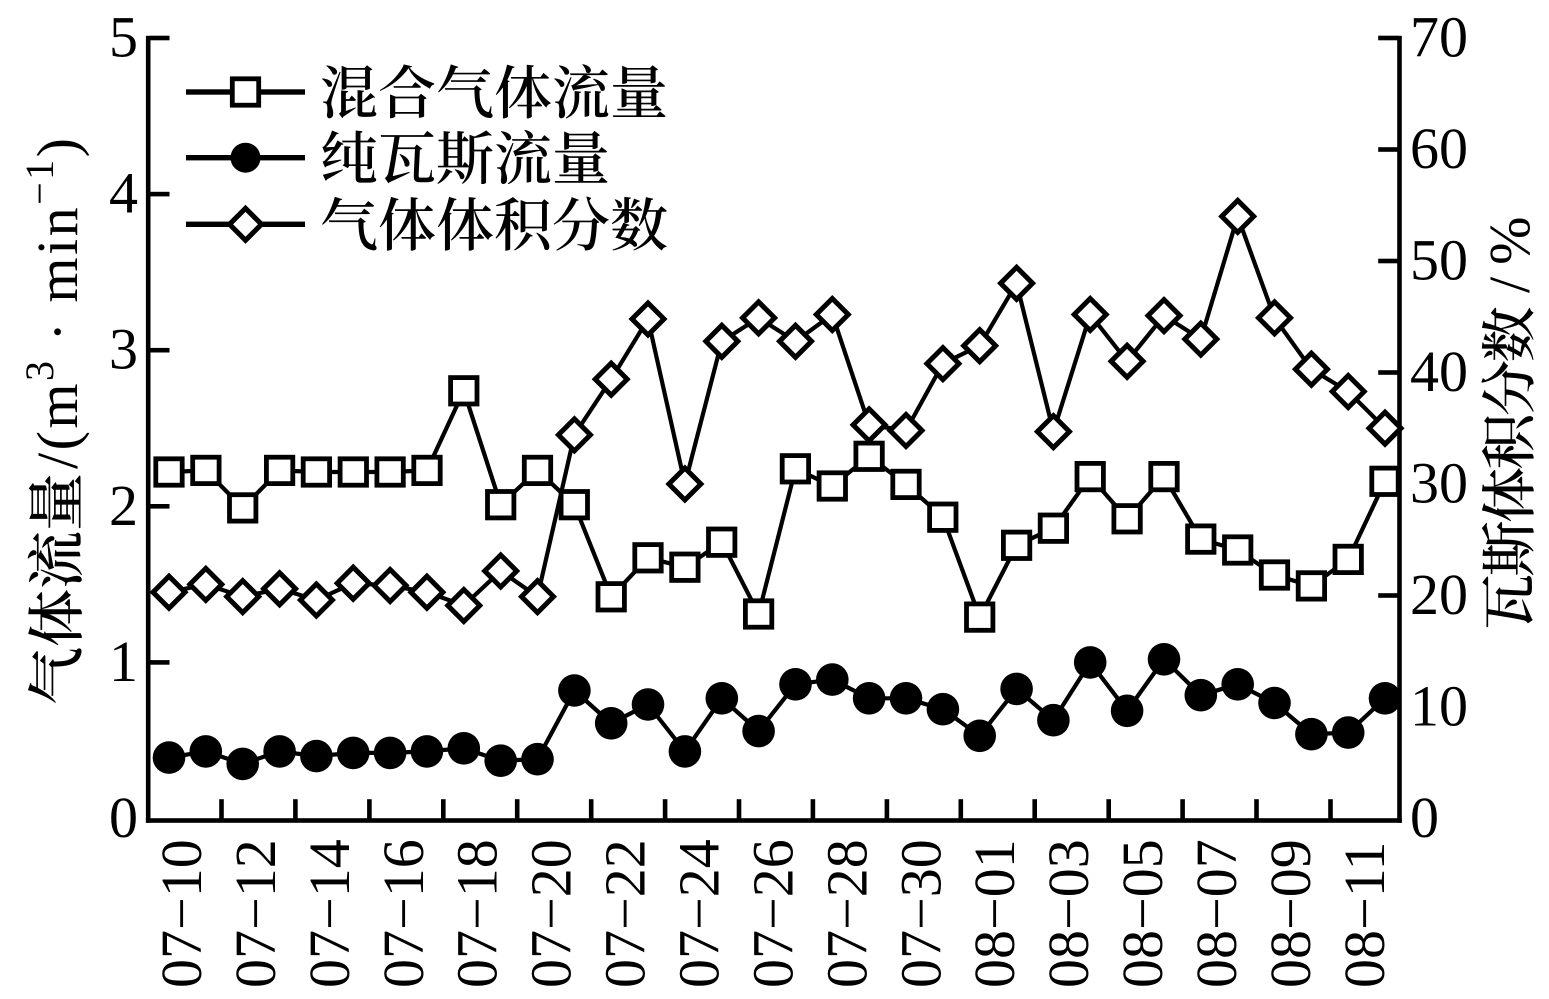  I want to click on svg-text: 08−11, so click(1364, 914).